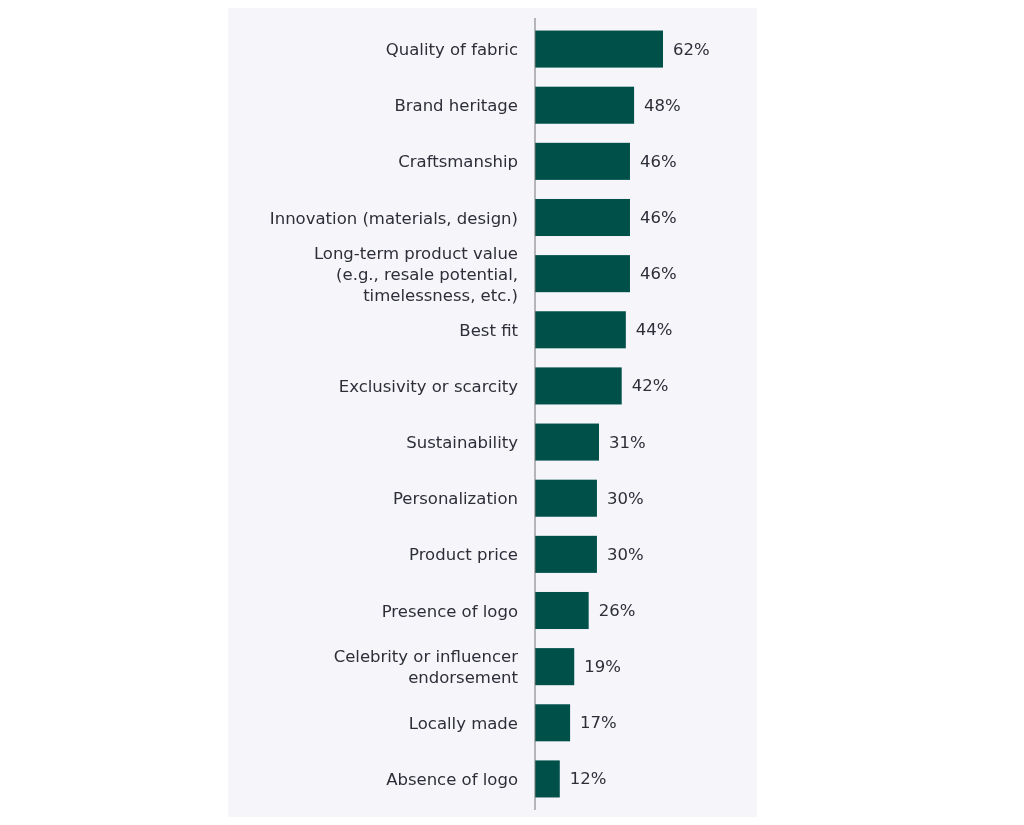  I want to click on y-tick-label: Absence of logo, so click(452, 779).